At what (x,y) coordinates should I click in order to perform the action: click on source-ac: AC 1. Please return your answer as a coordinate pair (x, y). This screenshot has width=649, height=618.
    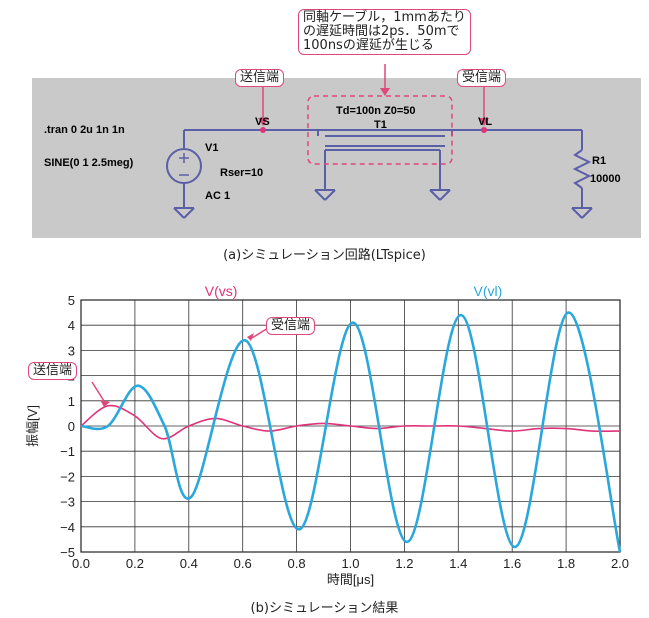
    Looking at the image, I should click on (218, 196).